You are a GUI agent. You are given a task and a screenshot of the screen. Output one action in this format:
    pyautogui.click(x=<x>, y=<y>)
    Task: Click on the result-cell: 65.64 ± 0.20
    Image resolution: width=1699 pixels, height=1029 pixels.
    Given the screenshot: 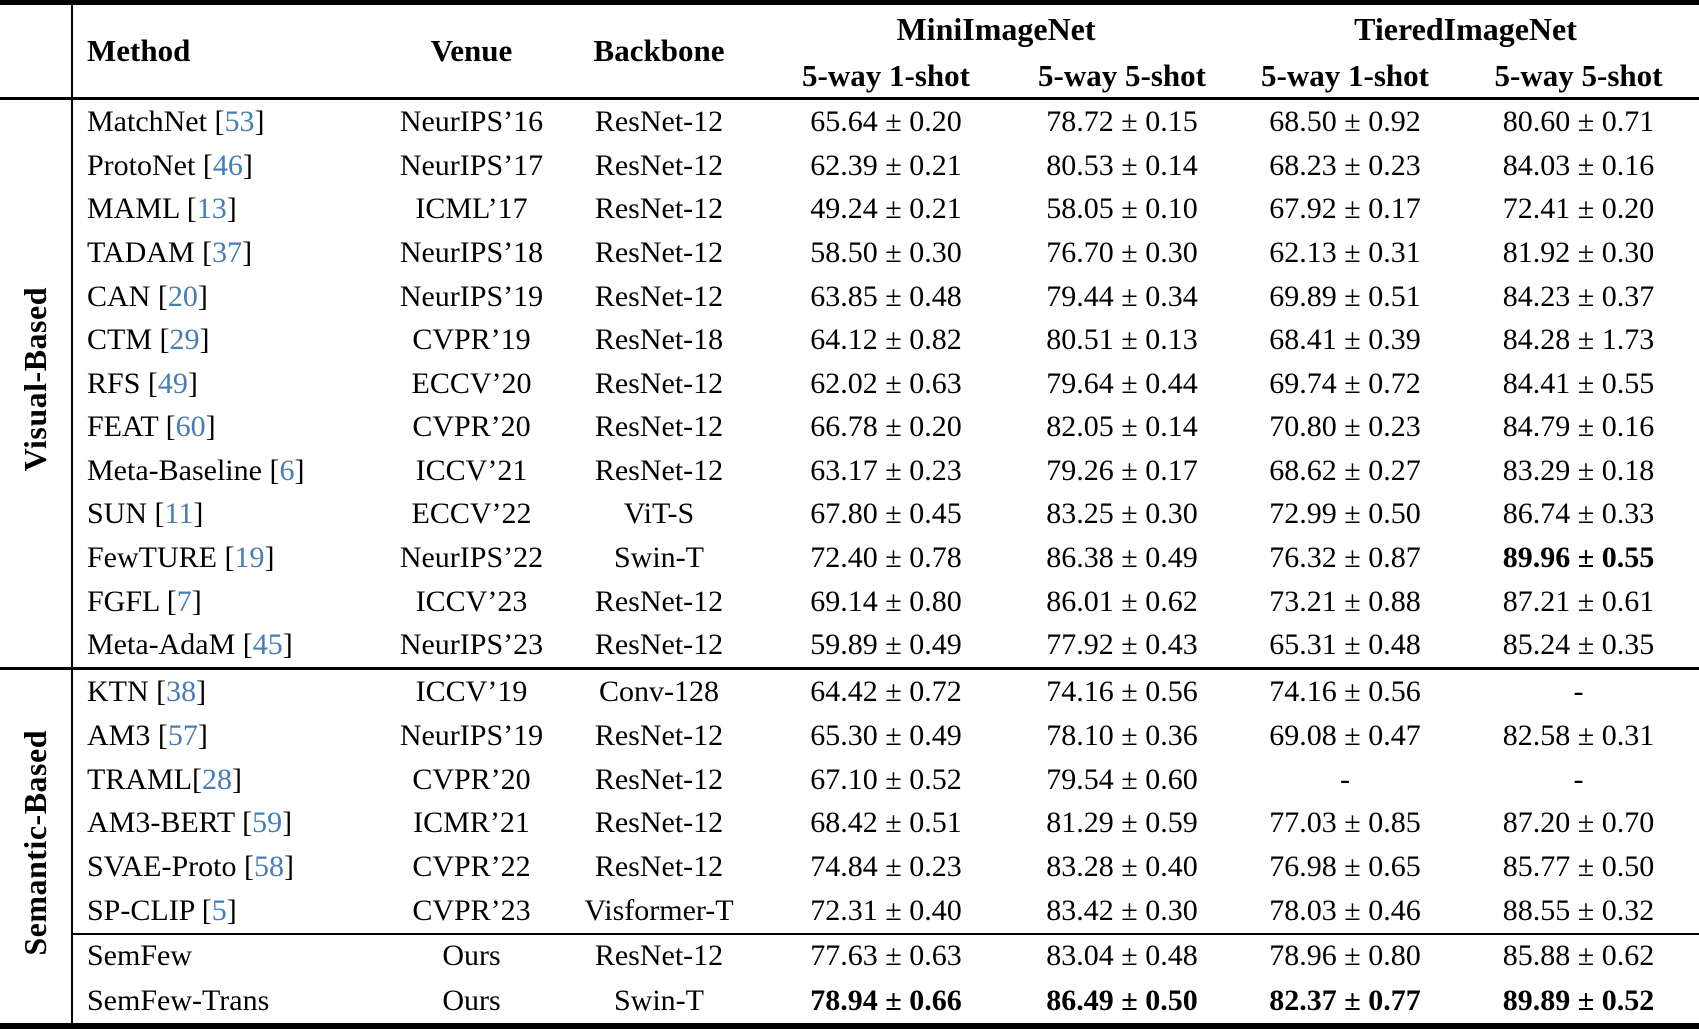 What is the action you would take?
    pyautogui.click(x=886, y=121)
    